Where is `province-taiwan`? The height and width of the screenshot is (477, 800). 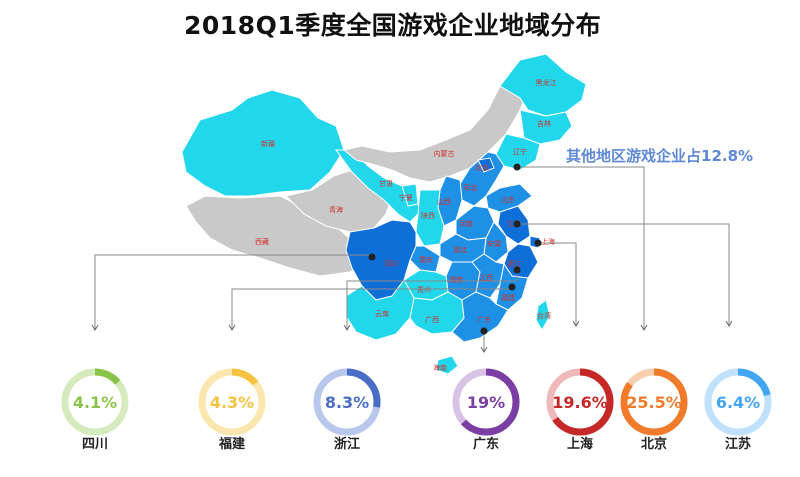 province-taiwan is located at coordinates (543, 315).